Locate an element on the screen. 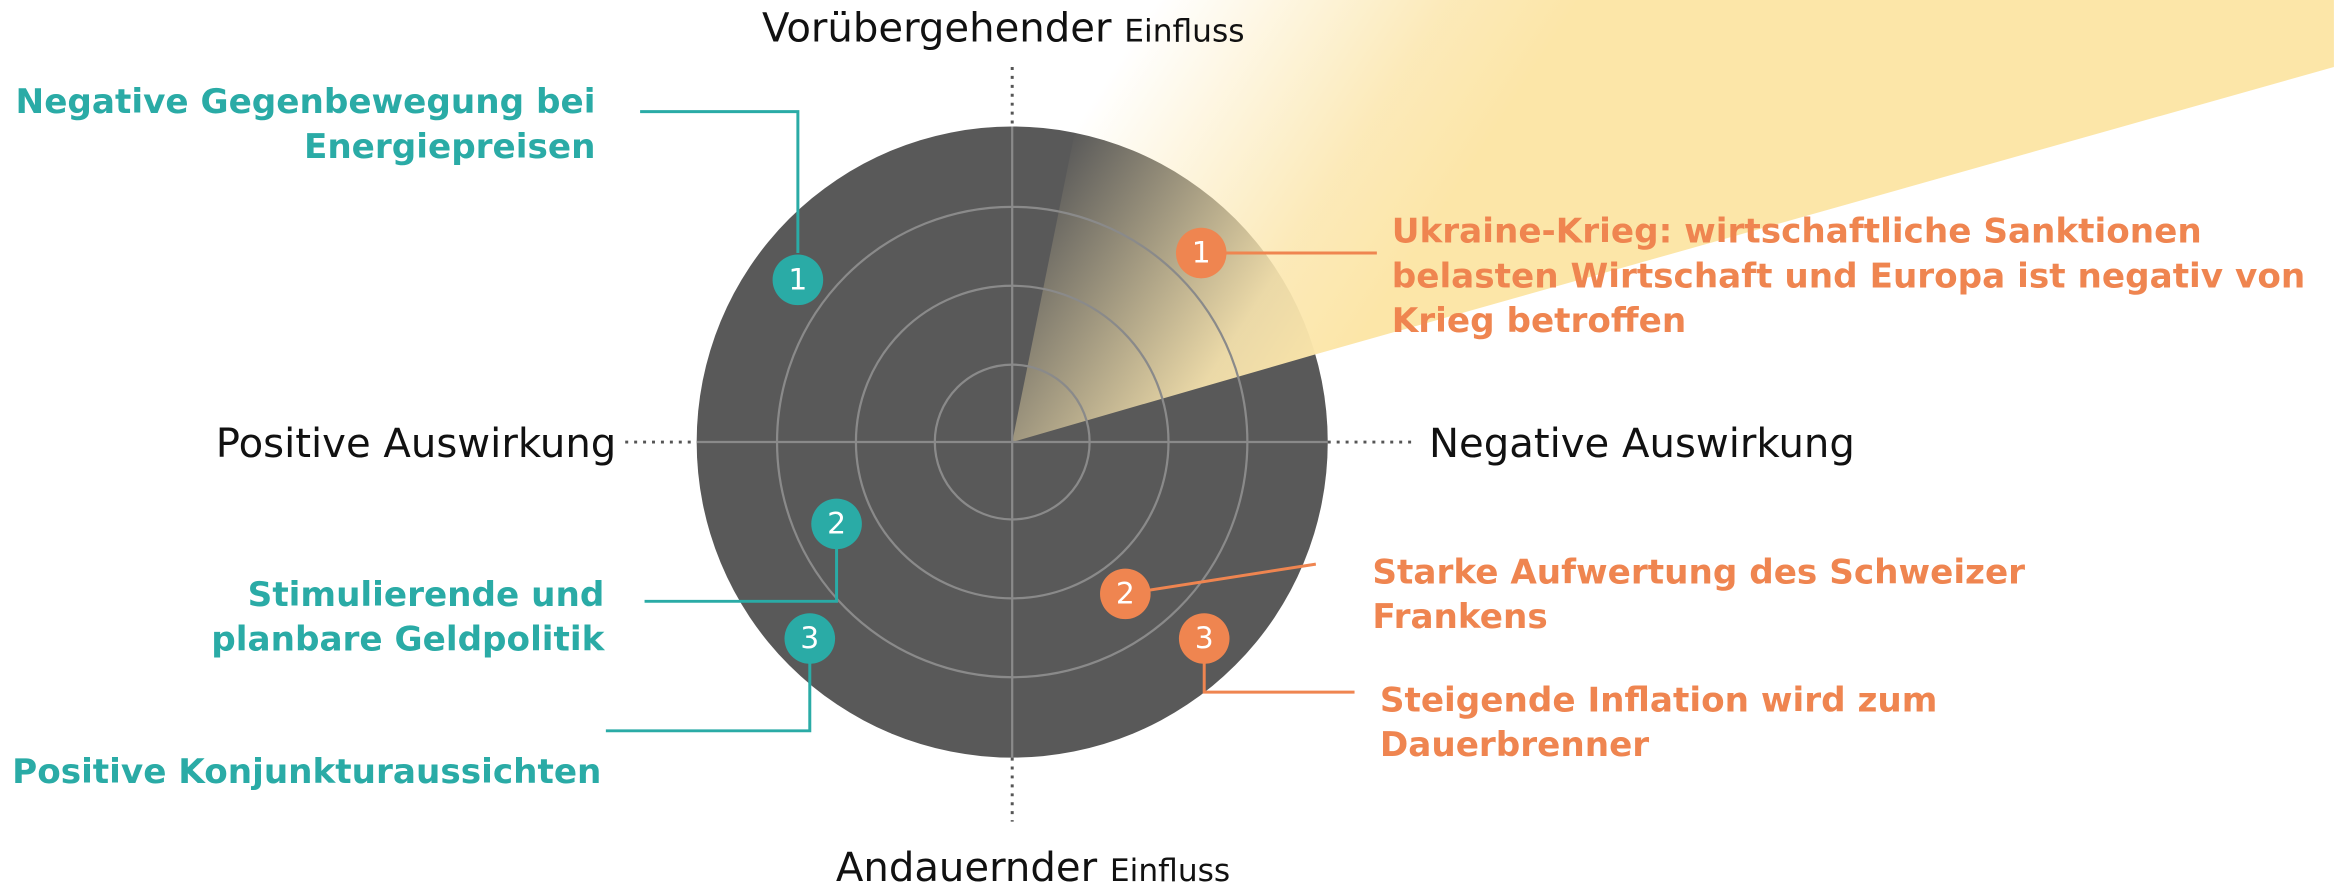  item-label: Energiepreisen is located at coordinates (450, 147).